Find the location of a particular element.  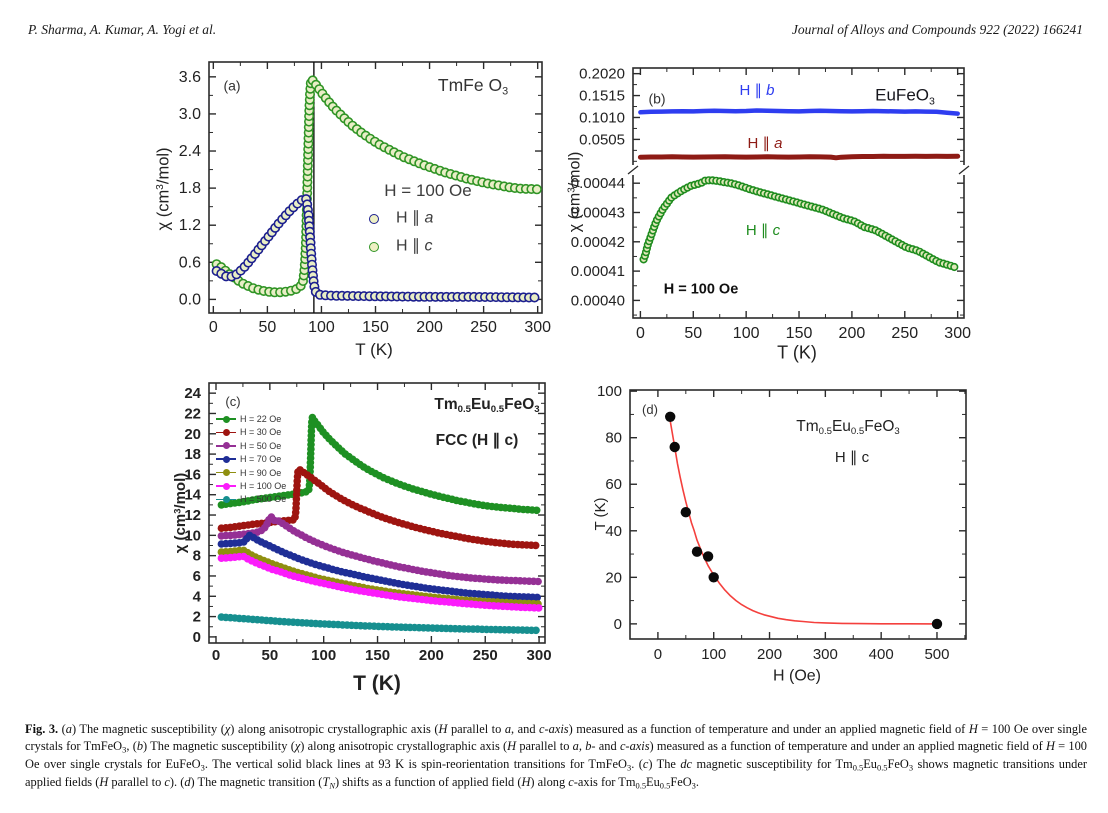

panel-b-x-tick-label: 150 is located at coordinates (799, 333).